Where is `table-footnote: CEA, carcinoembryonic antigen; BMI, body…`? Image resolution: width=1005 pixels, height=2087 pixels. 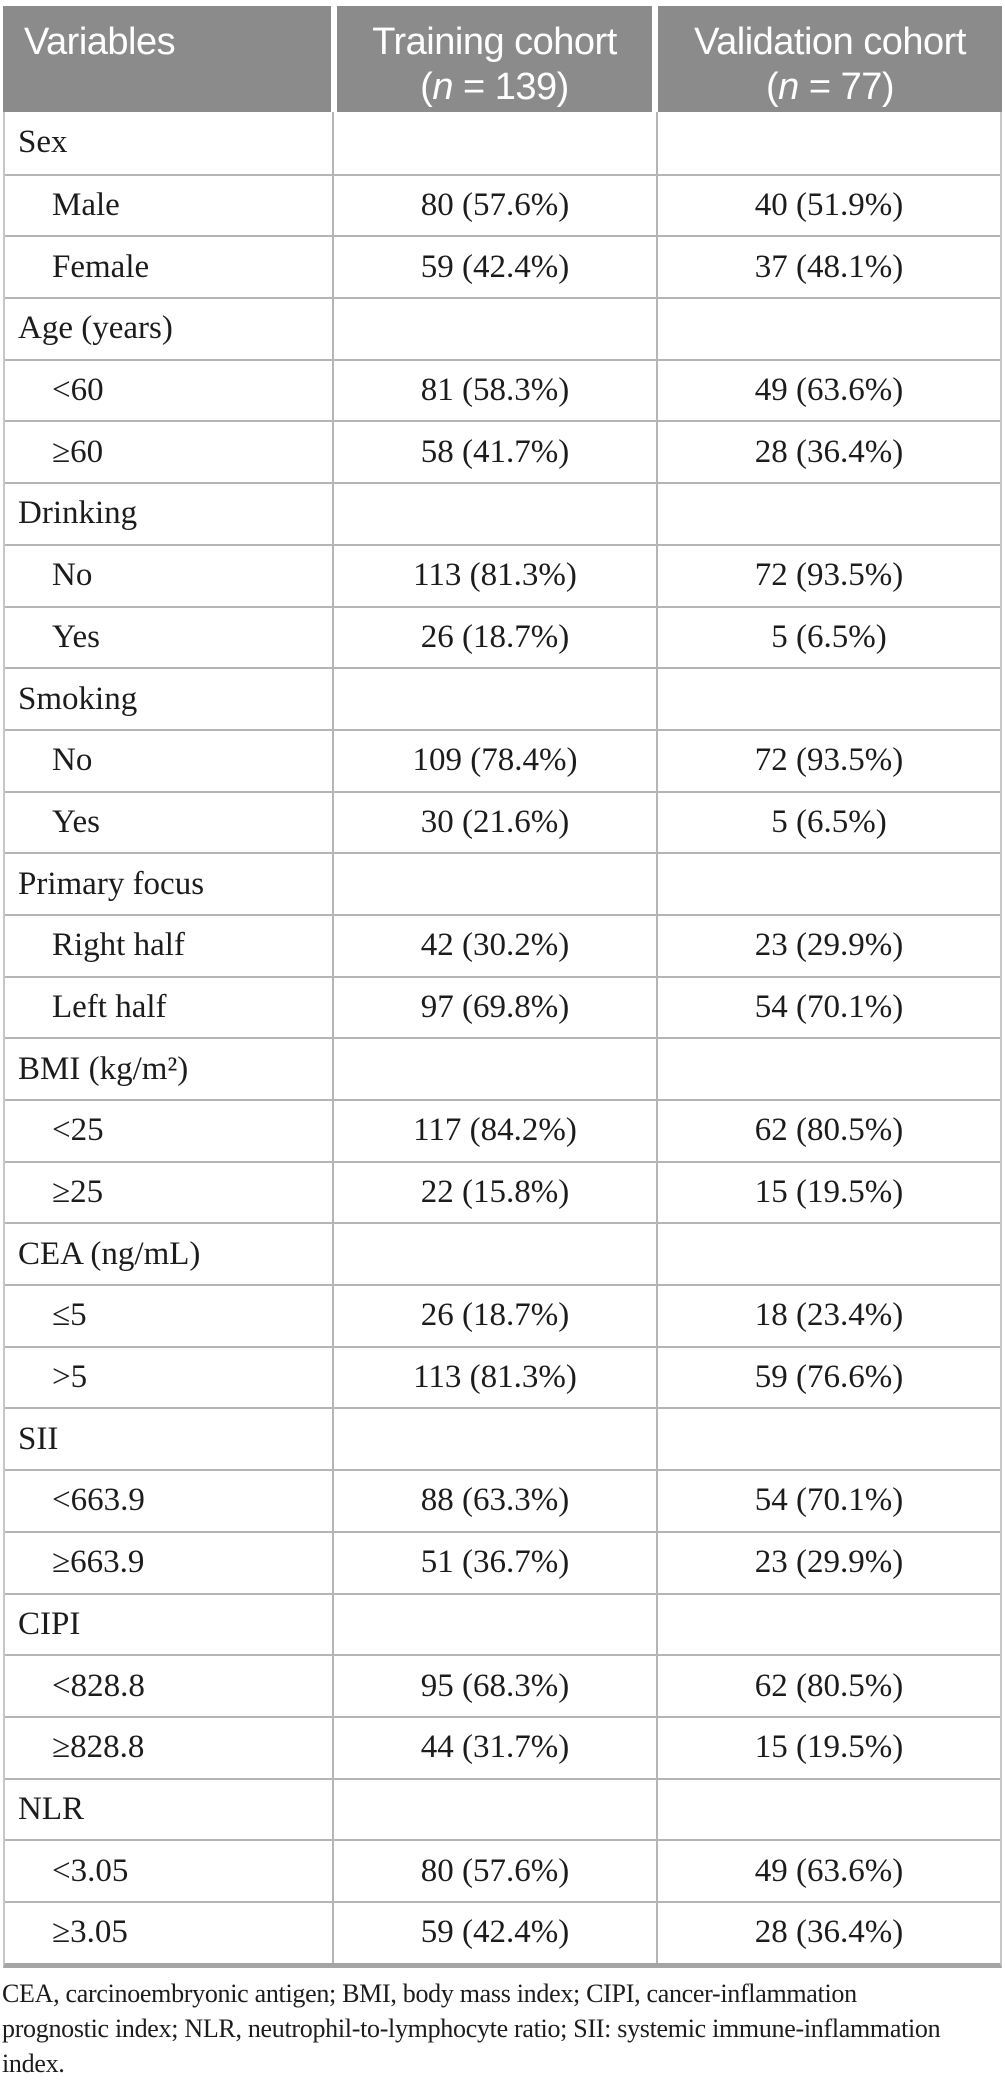 table-footnote: CEA, carcinoembryonic antigen; BMI, body… is located at coordinates (503, 2028).